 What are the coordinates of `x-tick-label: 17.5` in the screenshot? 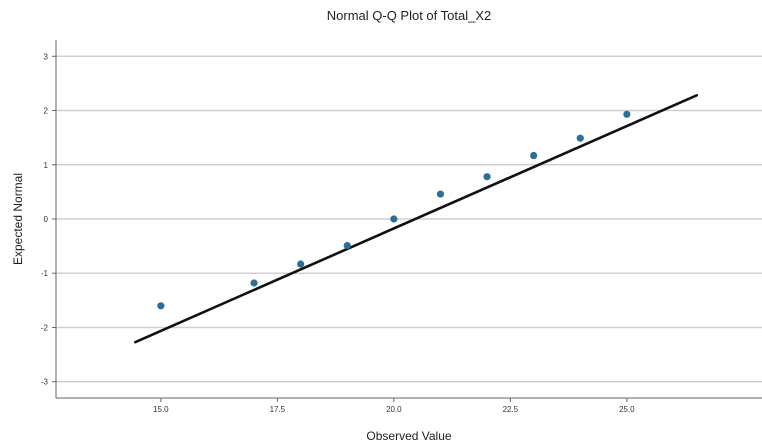 It's located at (278, 409).